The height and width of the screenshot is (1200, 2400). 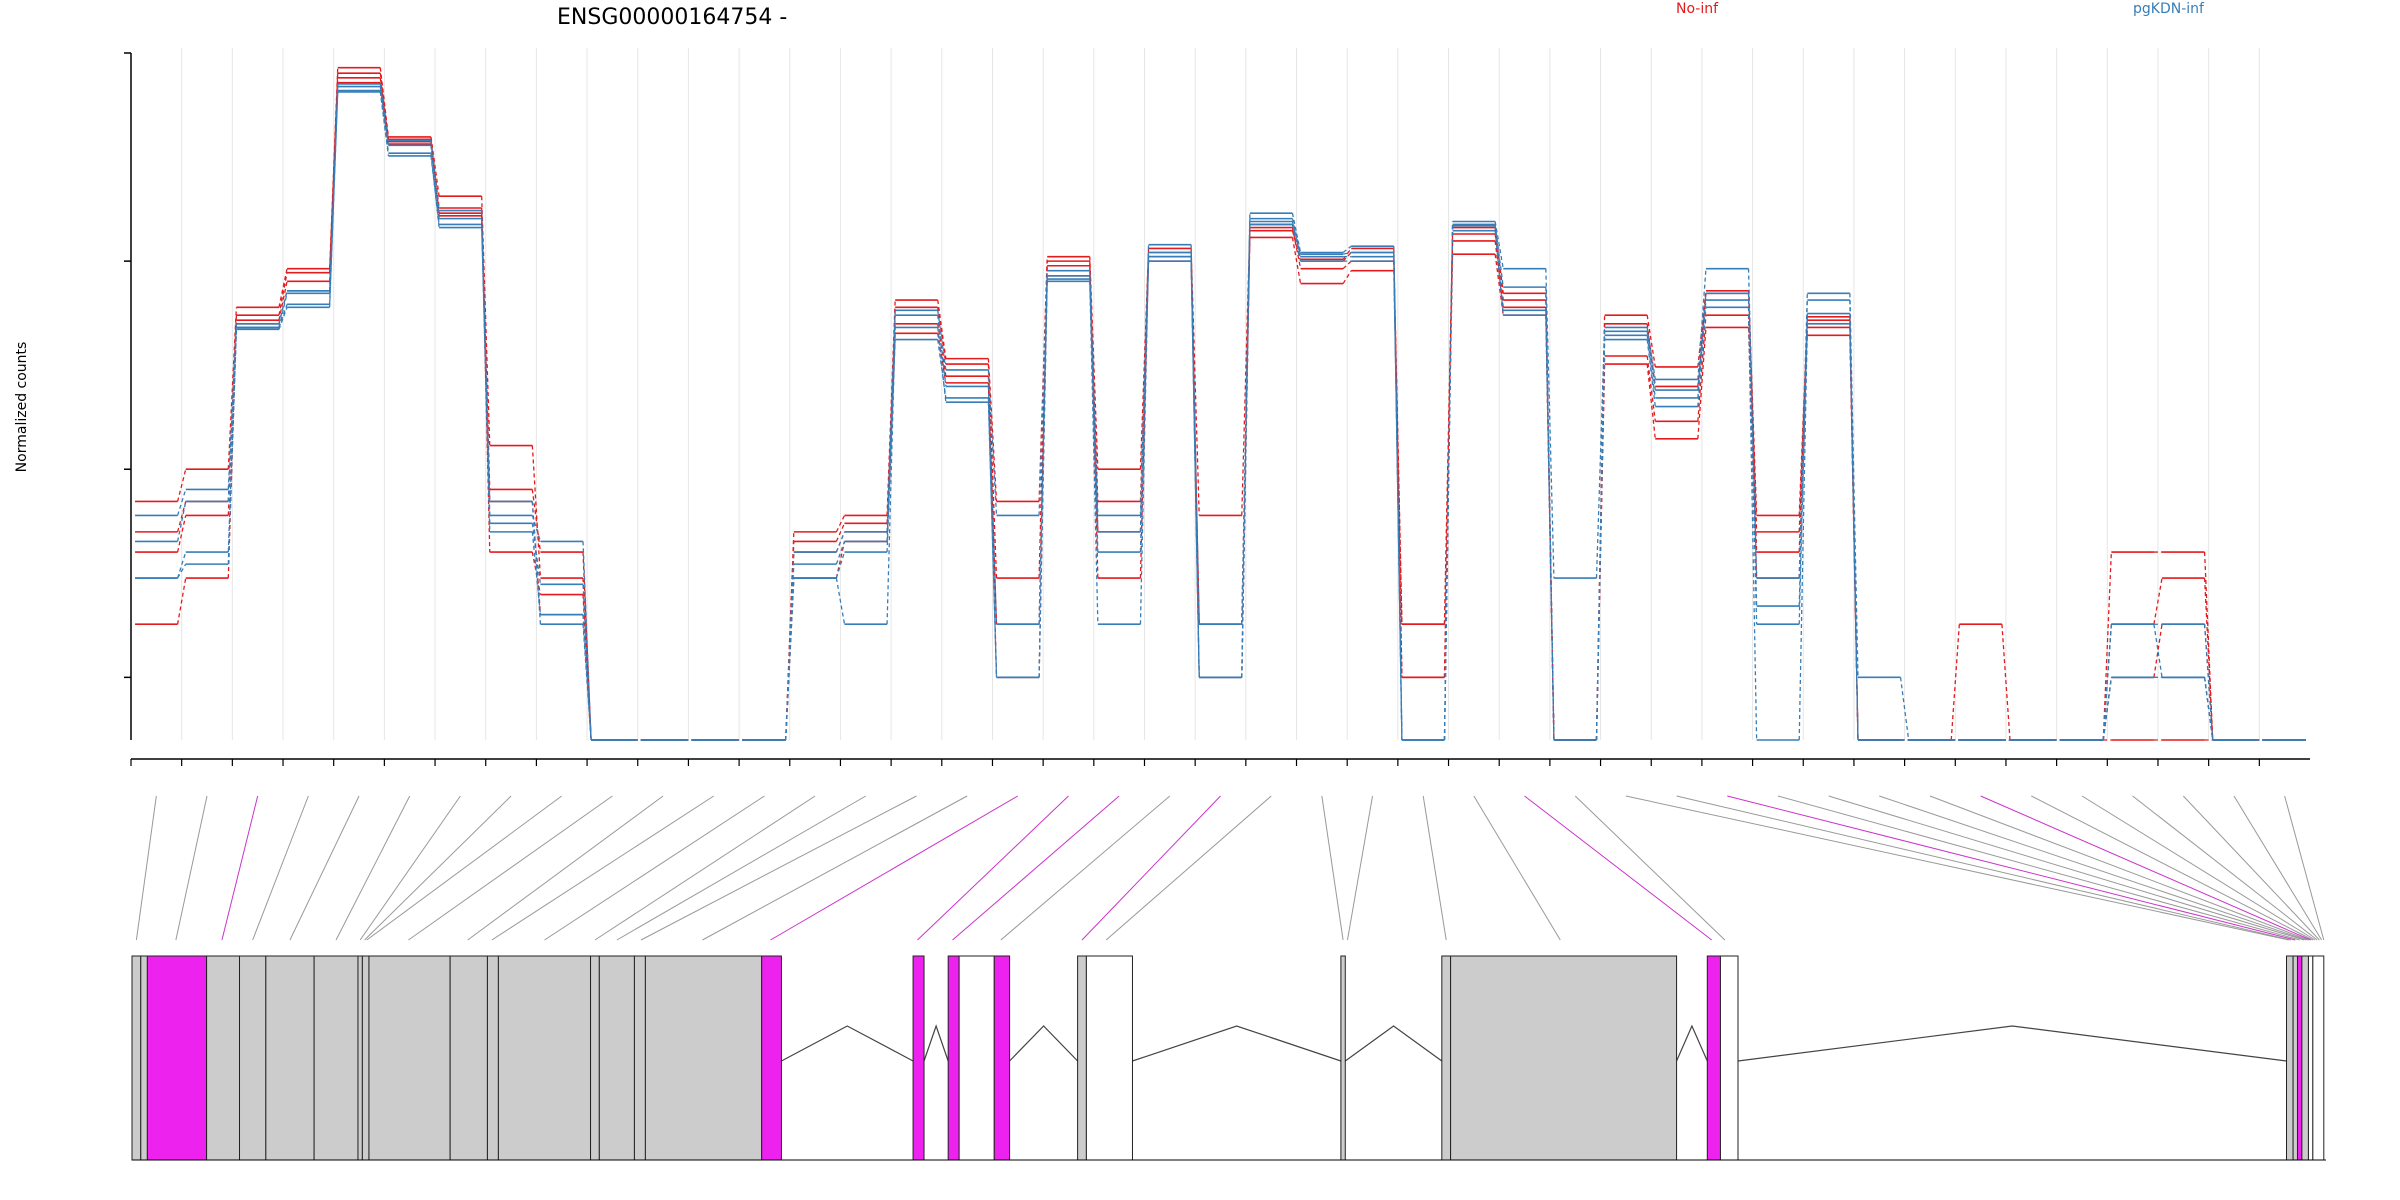 I want to click on exon-connectors, so click(x=1230, y=868).